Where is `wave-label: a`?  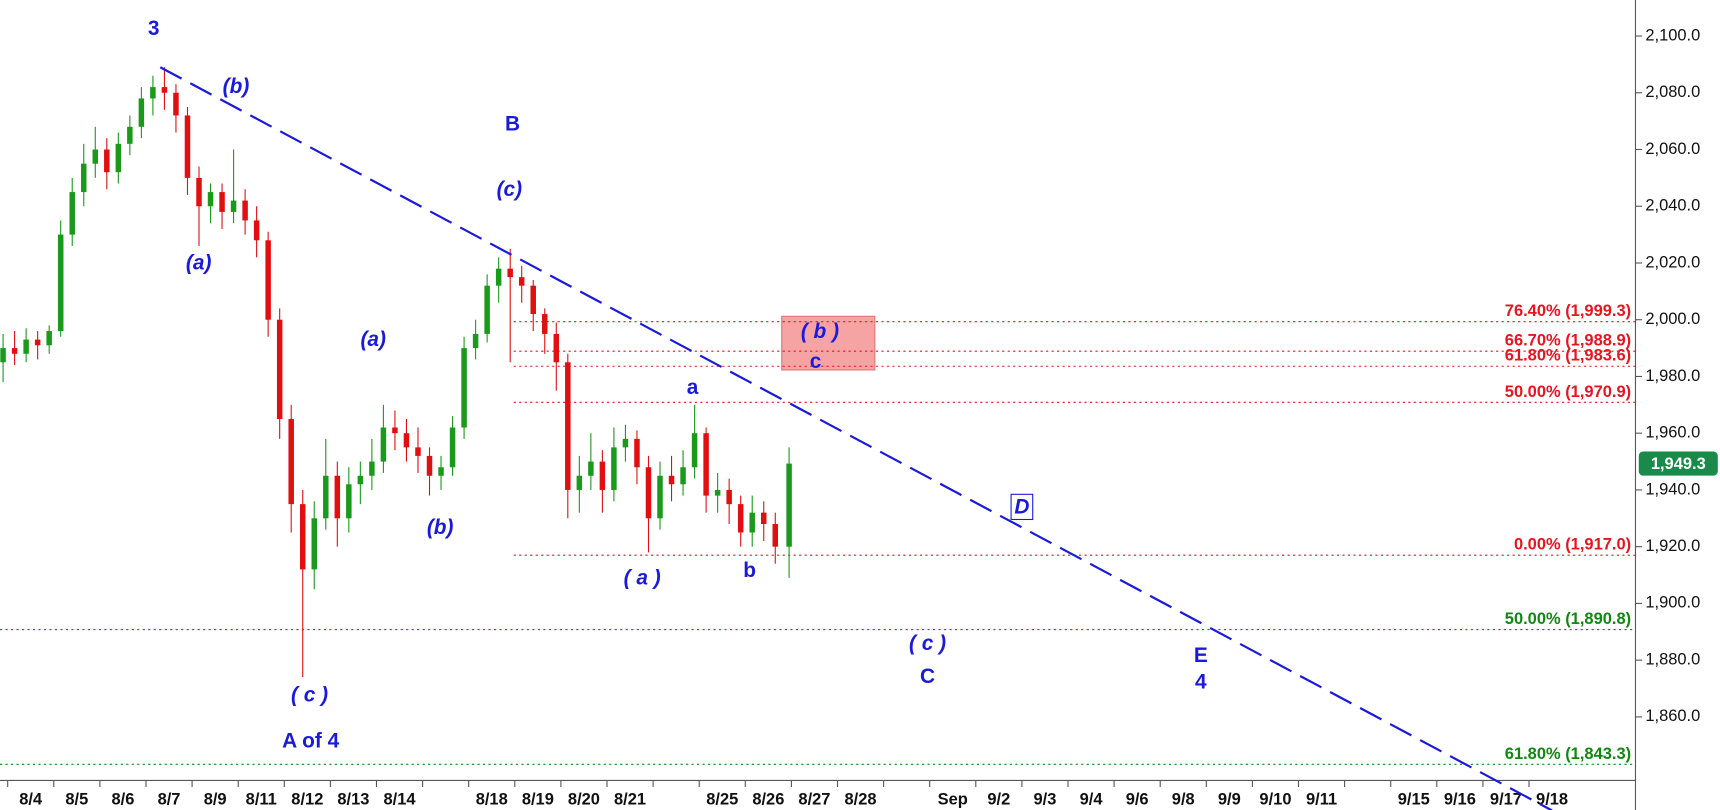 wave-label: a is located at coordinates (693, 387).